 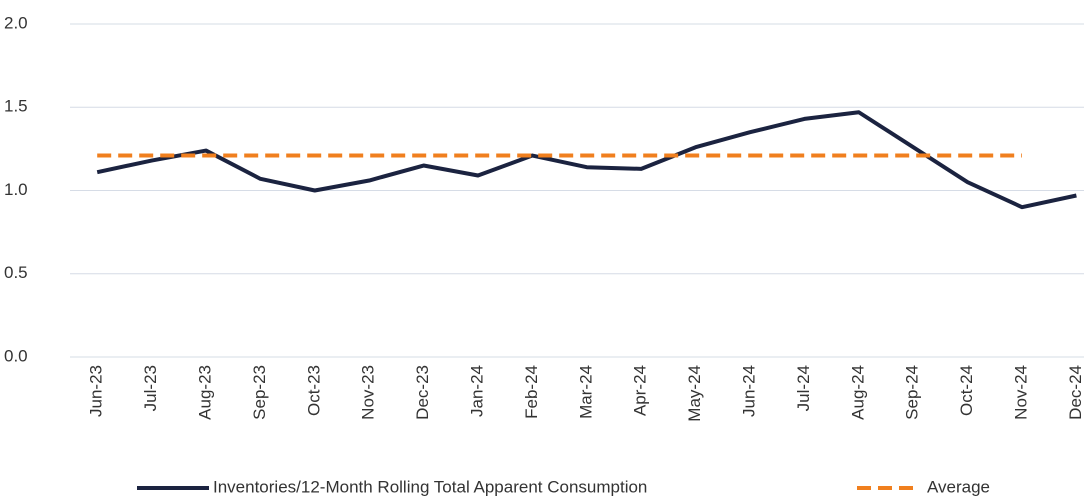 I want to click on x-tick-label: May-24, so click(x=694, y=393).